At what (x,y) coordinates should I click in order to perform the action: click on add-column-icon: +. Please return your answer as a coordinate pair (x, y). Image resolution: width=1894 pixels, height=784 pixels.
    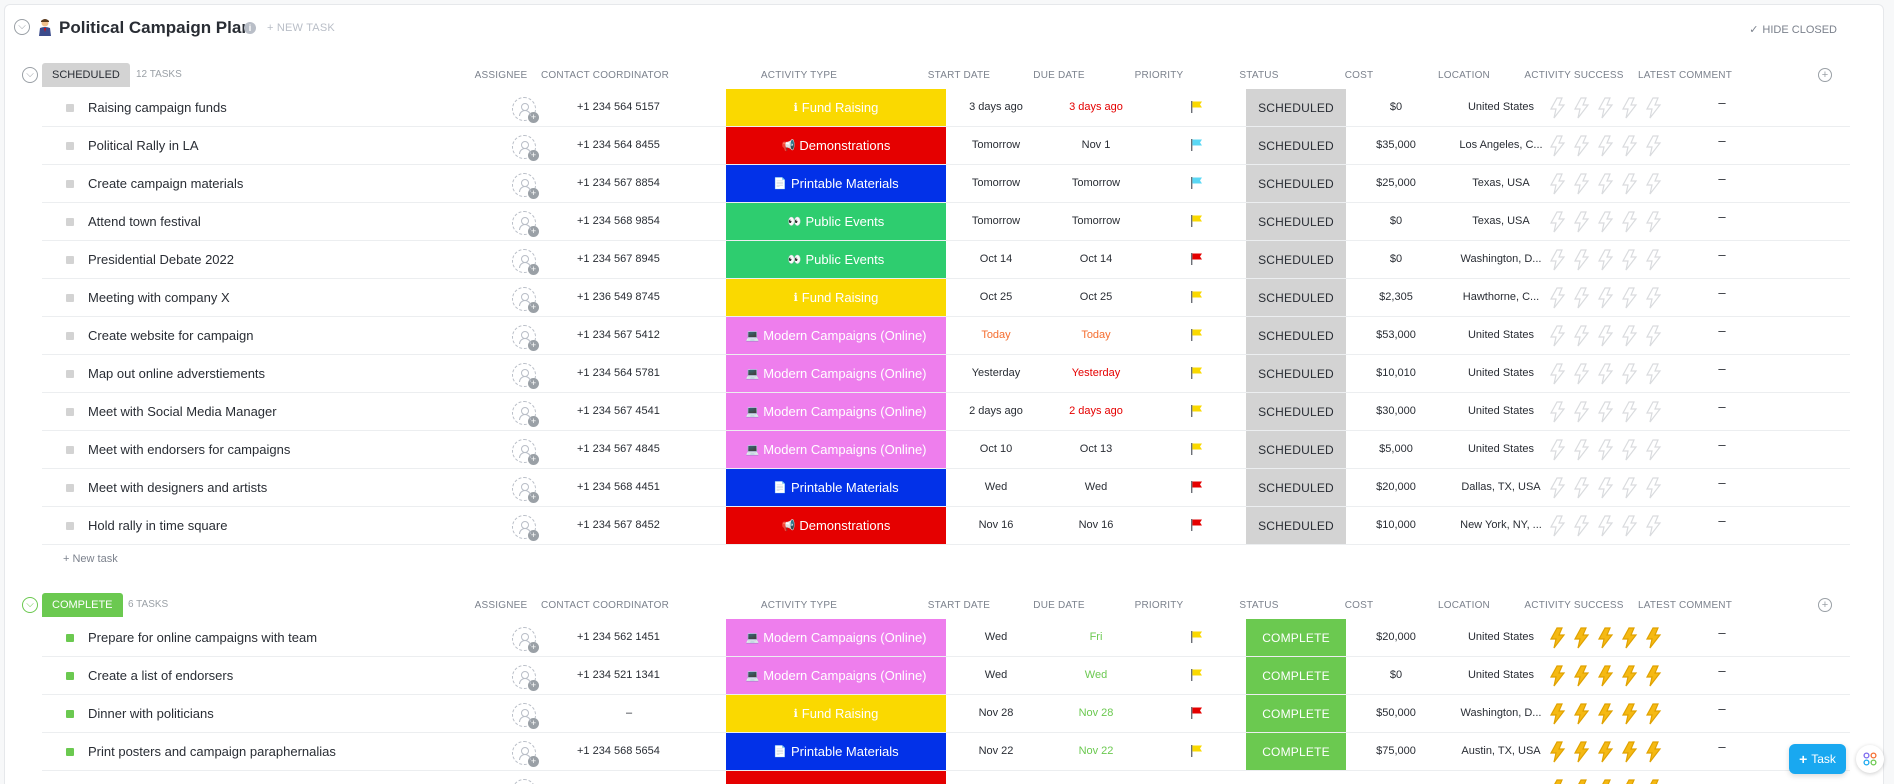
    Looking at the image, I should click on (1825, 605).